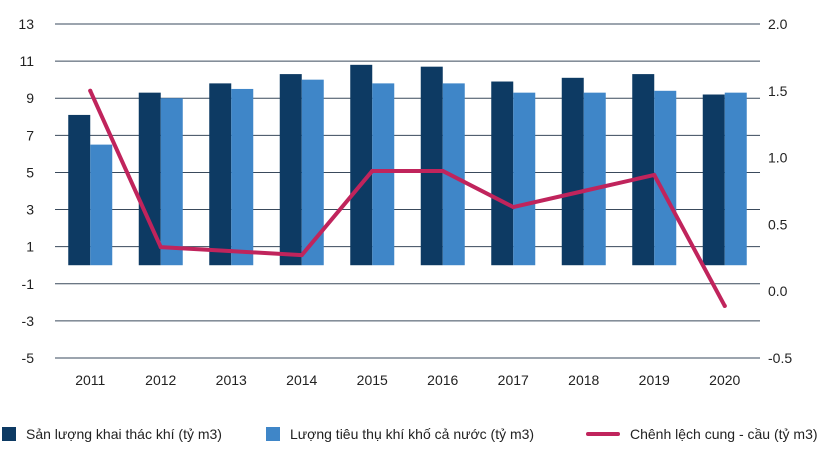 This screenshot has height=459, width=829. Describe the element at coordinates (778, 91) in the screenshot. I see `y-right-tick-label: 1.5` at that location.